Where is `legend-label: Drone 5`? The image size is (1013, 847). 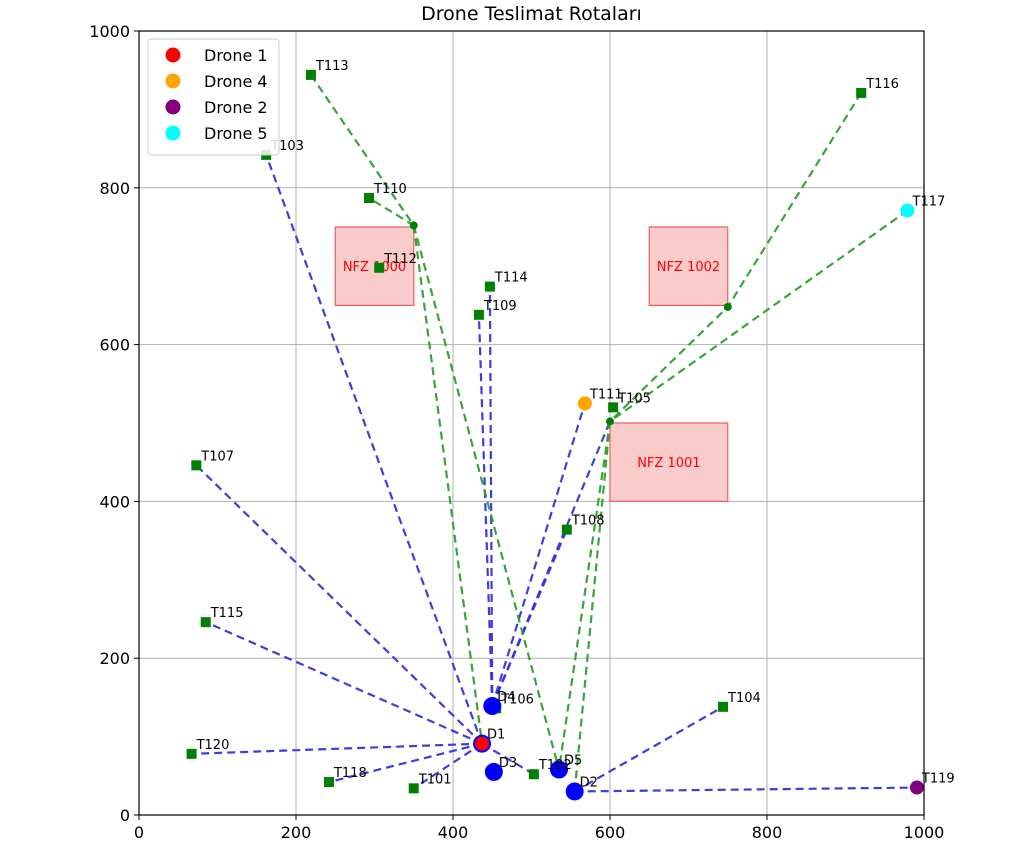 legend-label: Drone 5 is located at coordinates (236, 133).